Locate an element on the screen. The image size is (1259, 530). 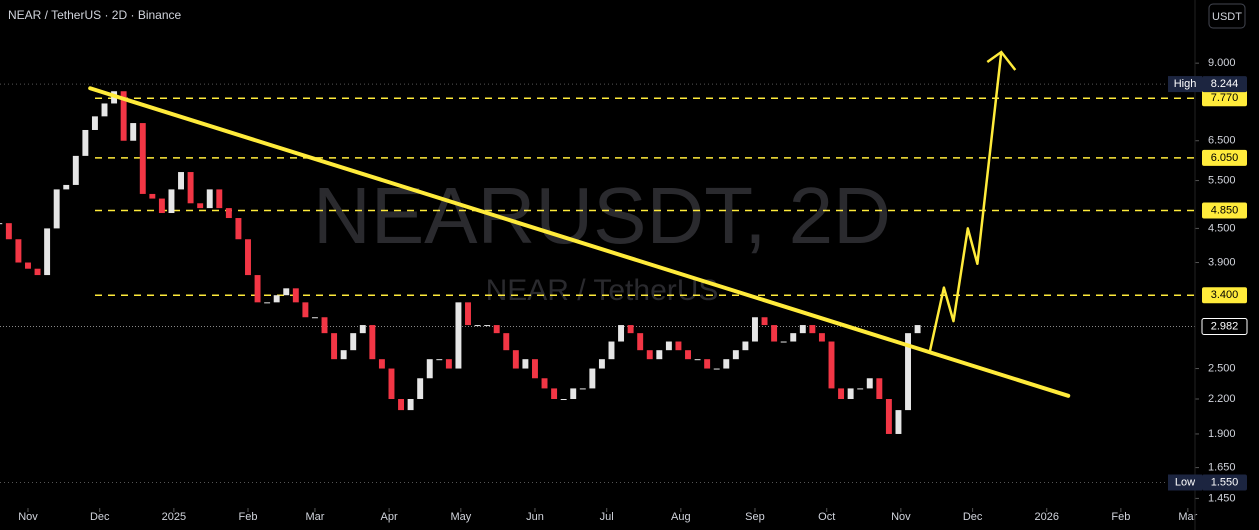
y-tick-label: 3.900 is located at coordinates (1222, 262).